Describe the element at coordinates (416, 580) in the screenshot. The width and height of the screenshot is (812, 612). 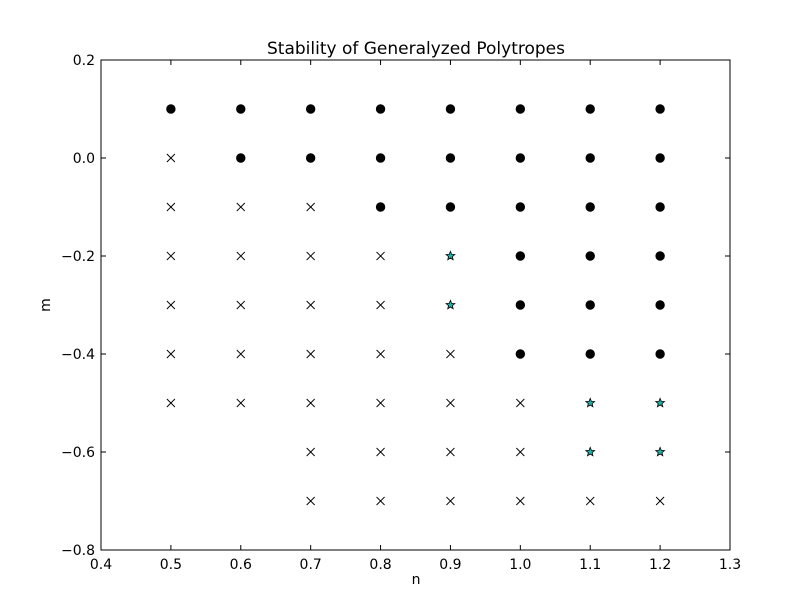
I see `x-axis-title: n` at that location.